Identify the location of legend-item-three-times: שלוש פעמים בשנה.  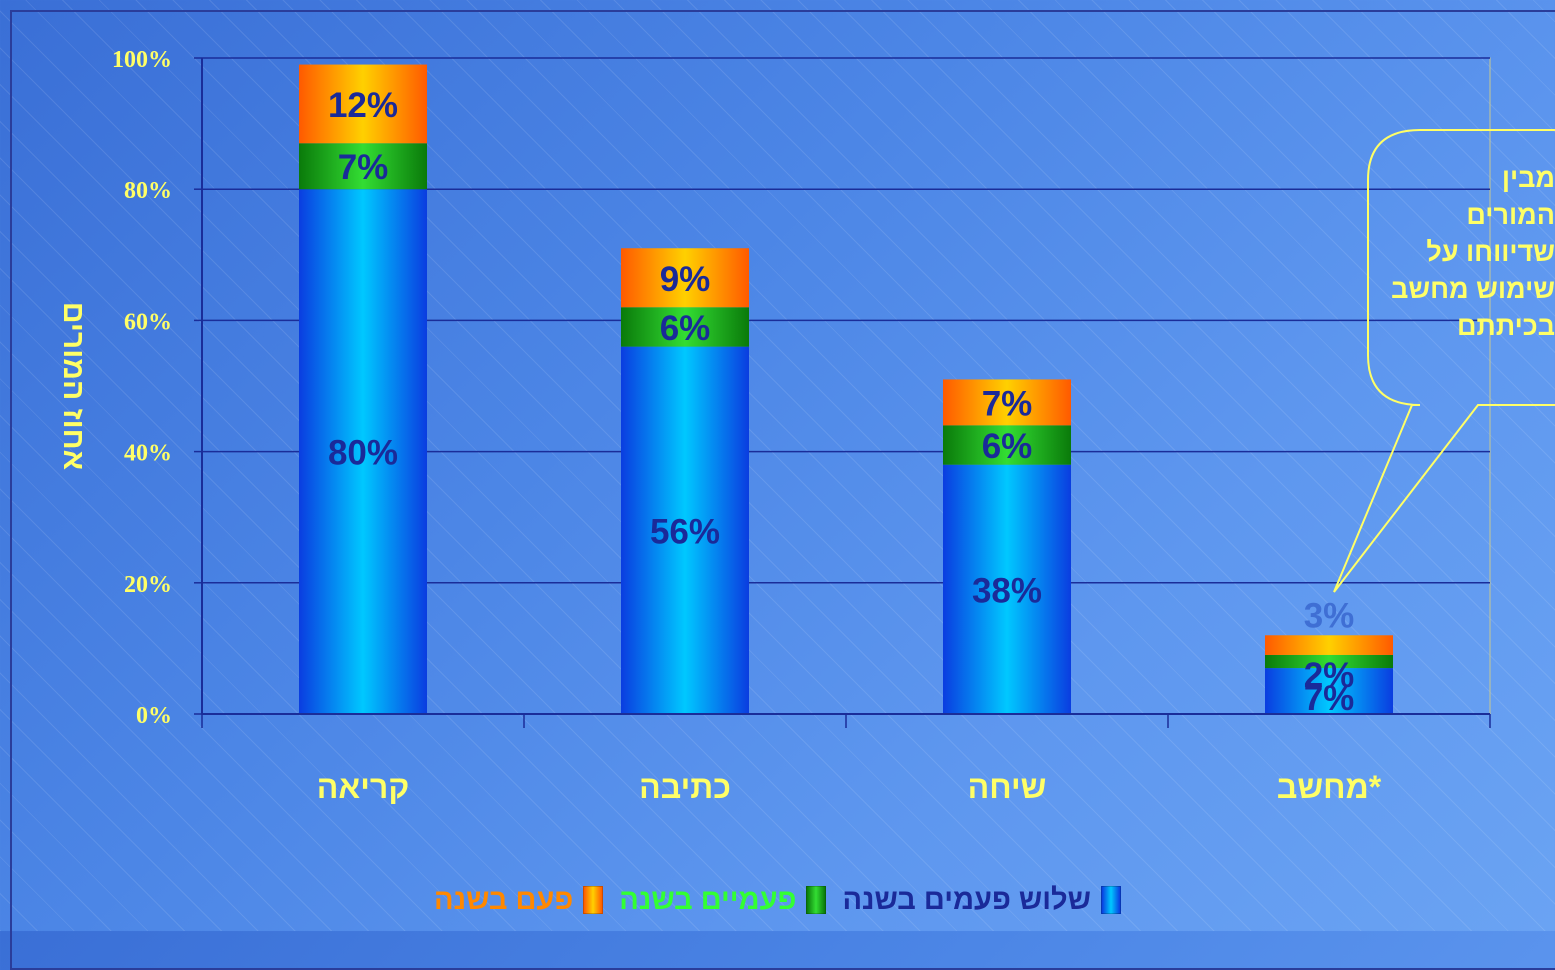
(981, 900).